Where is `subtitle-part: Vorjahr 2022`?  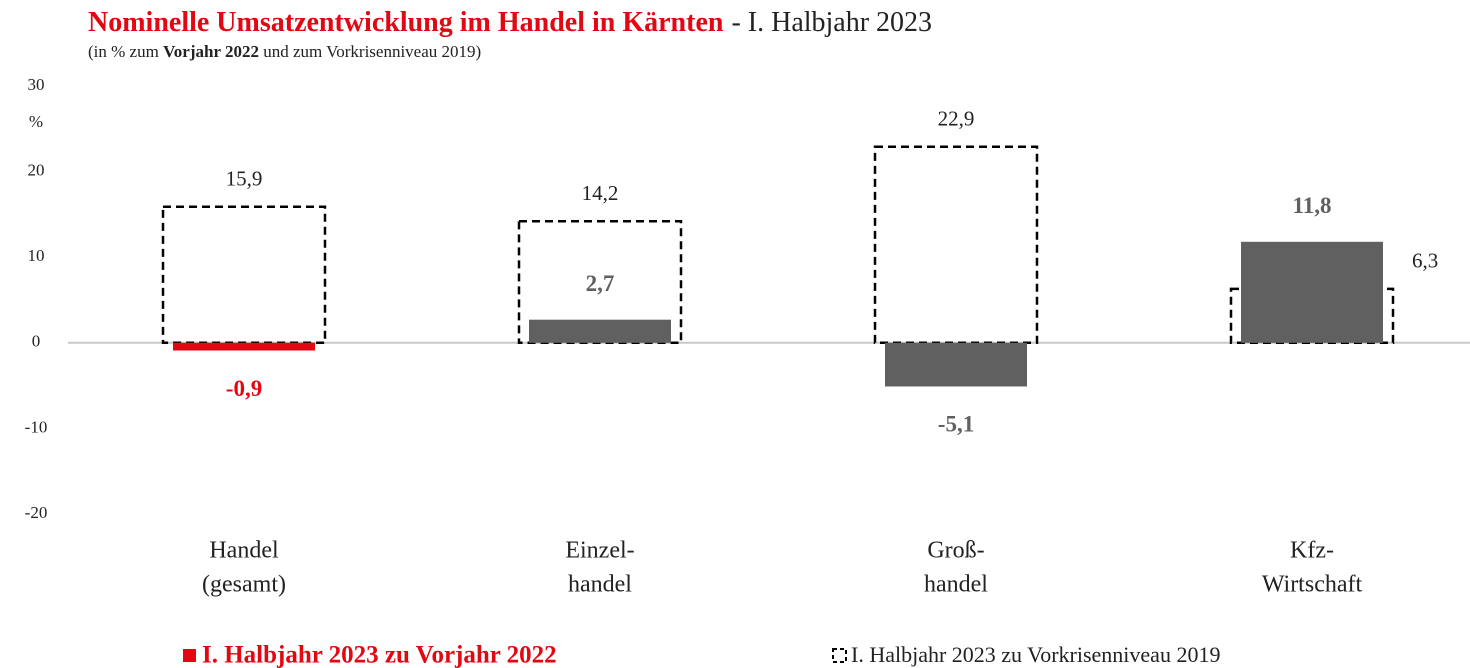
subtitle-part: Vorjahr 2022 is located at coordinates (211, 51).